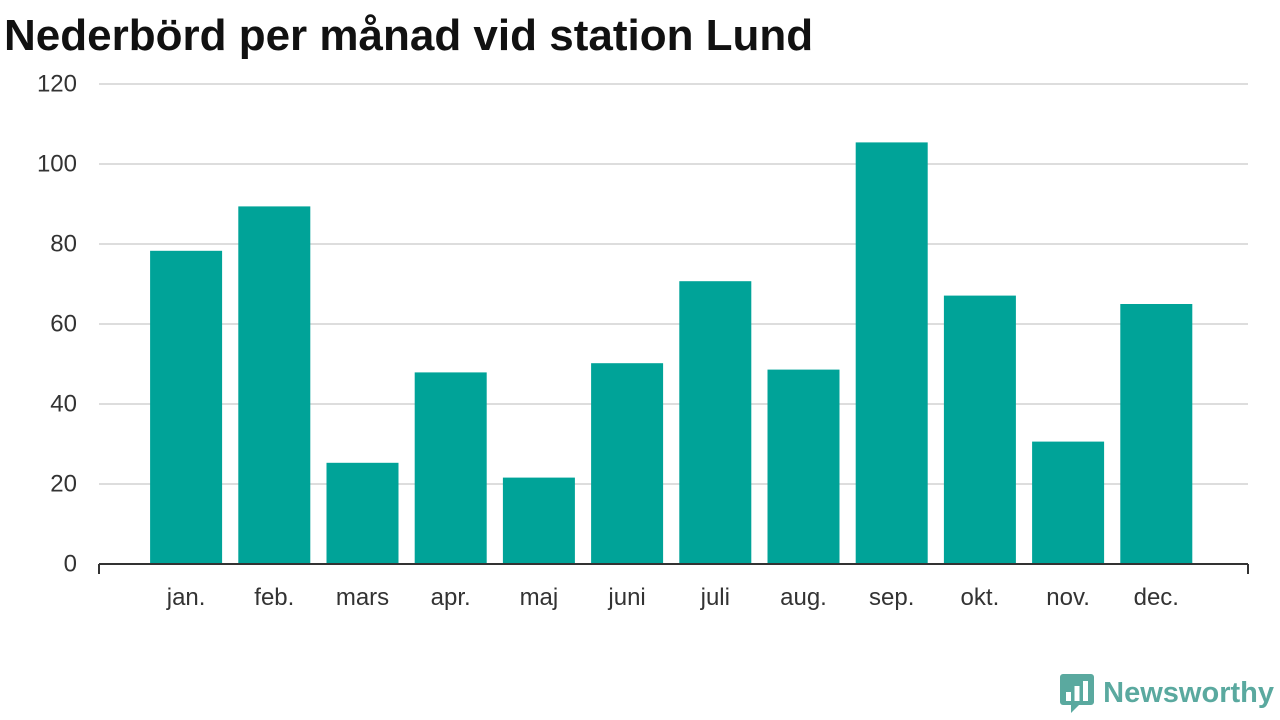  I want to click on x-tick-label: feb., so click(274, 597).